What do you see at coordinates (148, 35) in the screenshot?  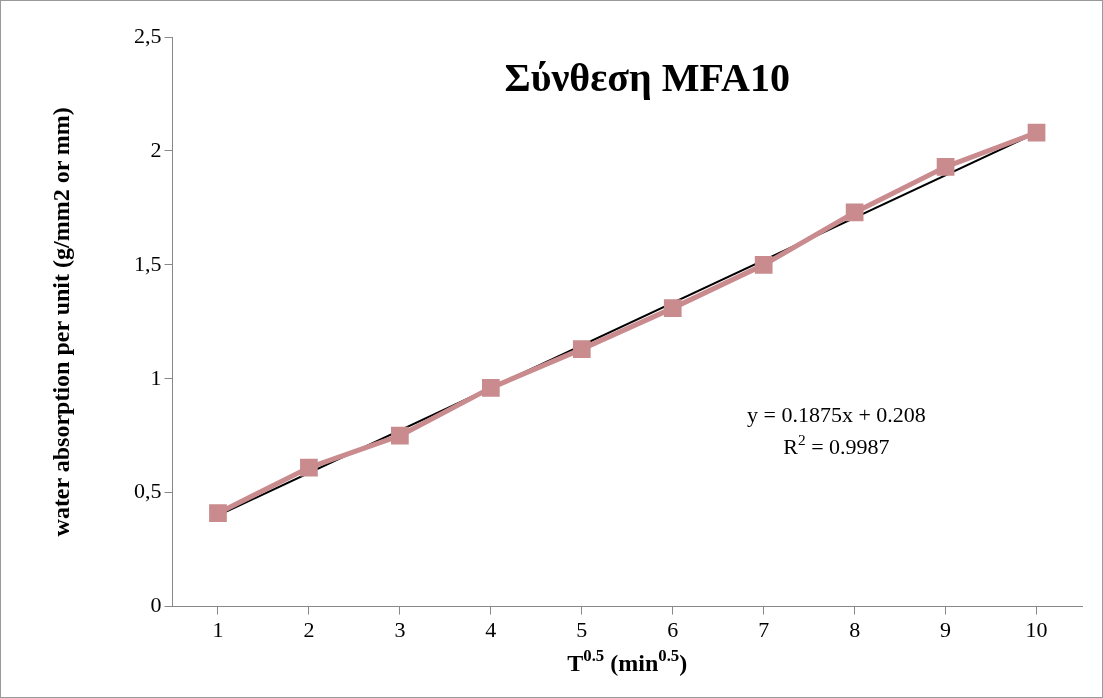 I see `y-tick-label: 2,5` at bounding box center [148, 35].